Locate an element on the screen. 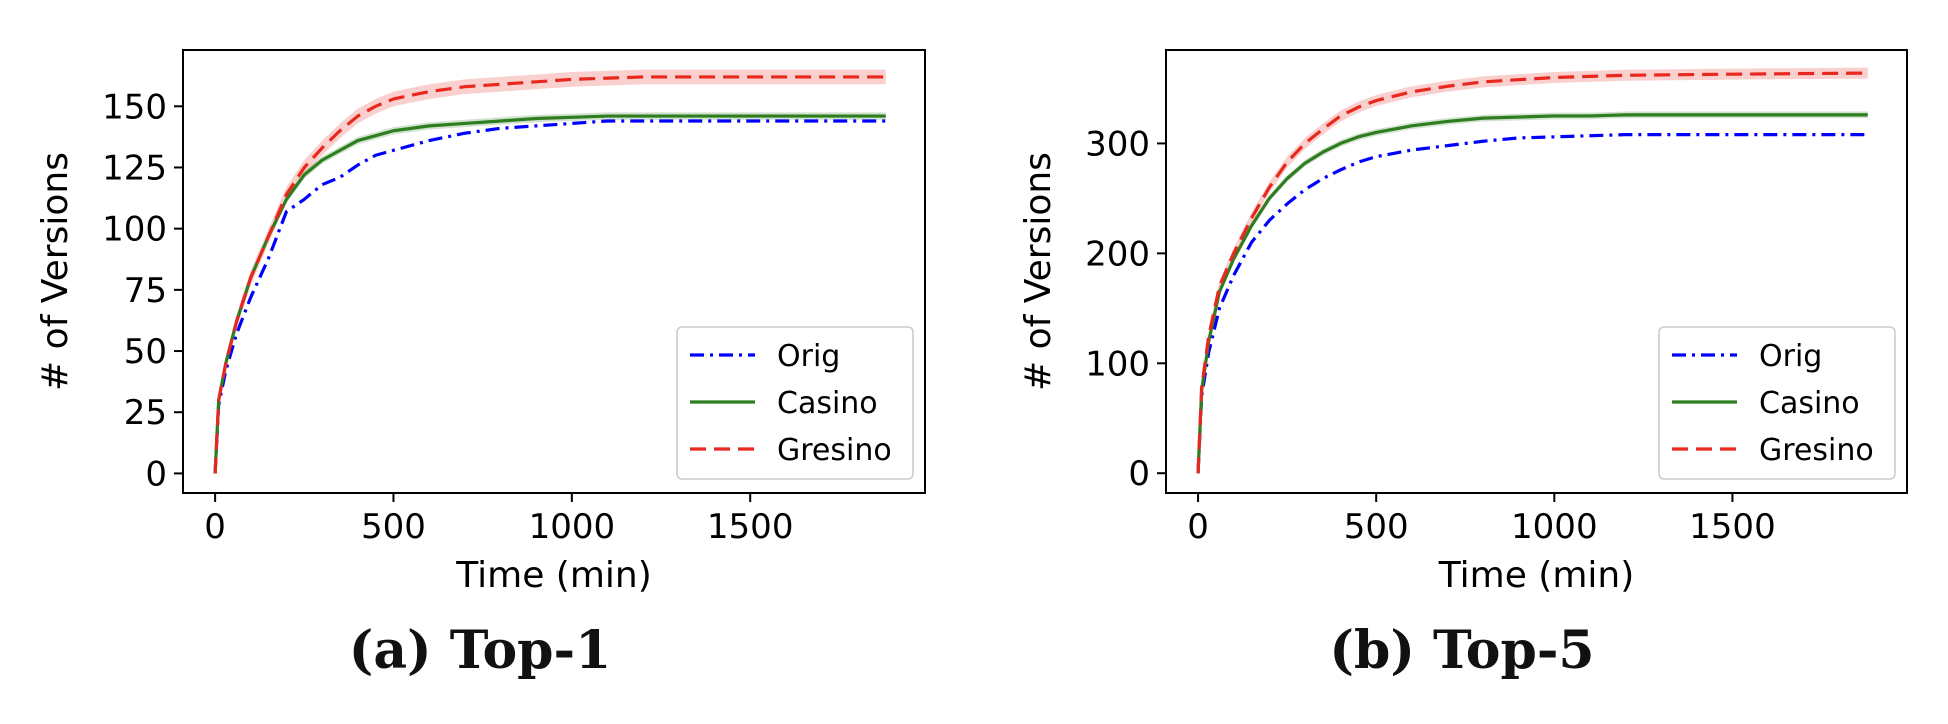  panel-caption-a: (a) Top-1 is located at coordinates (480, 650).